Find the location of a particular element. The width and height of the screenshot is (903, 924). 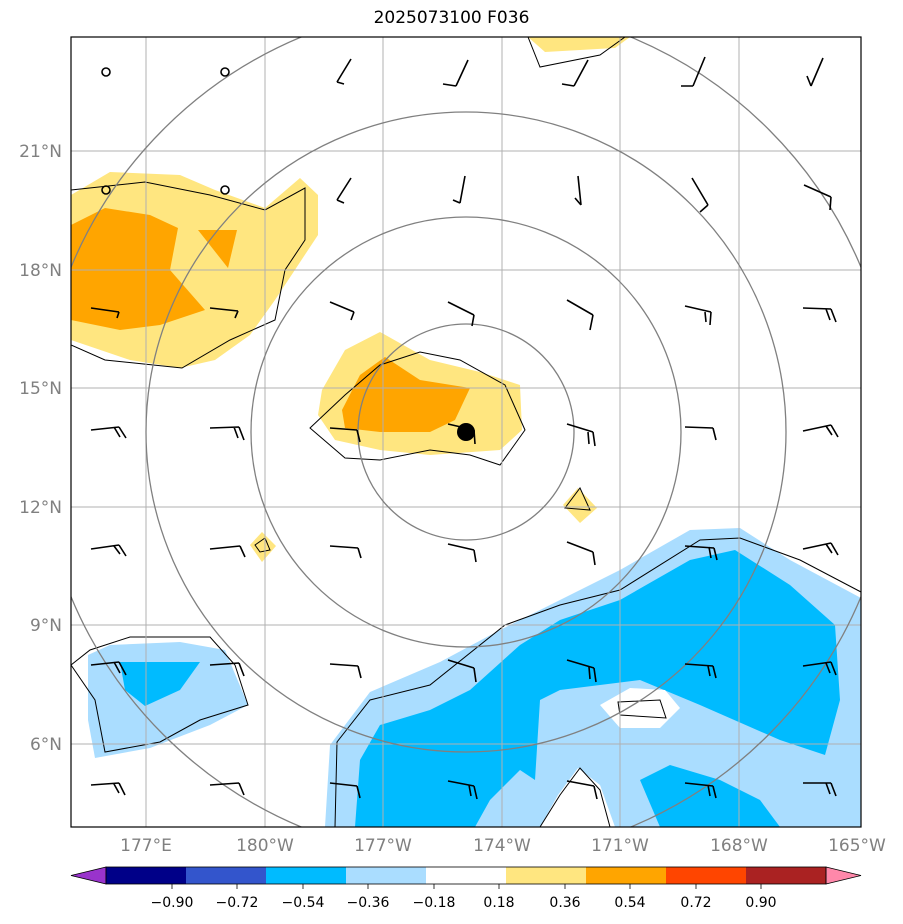

lon-tick-label: 177°E is located at coordinates (146, 846).